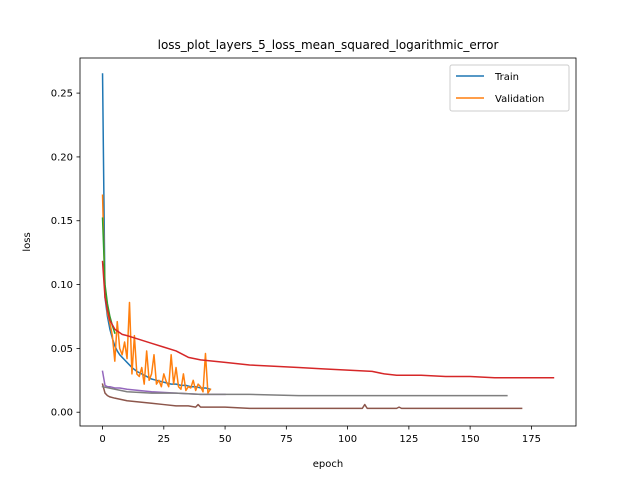 The image size is (640, 480). Describe the element at coordinates (519, 99) in the screenshot. I see `legend-label: Validation` at that location.